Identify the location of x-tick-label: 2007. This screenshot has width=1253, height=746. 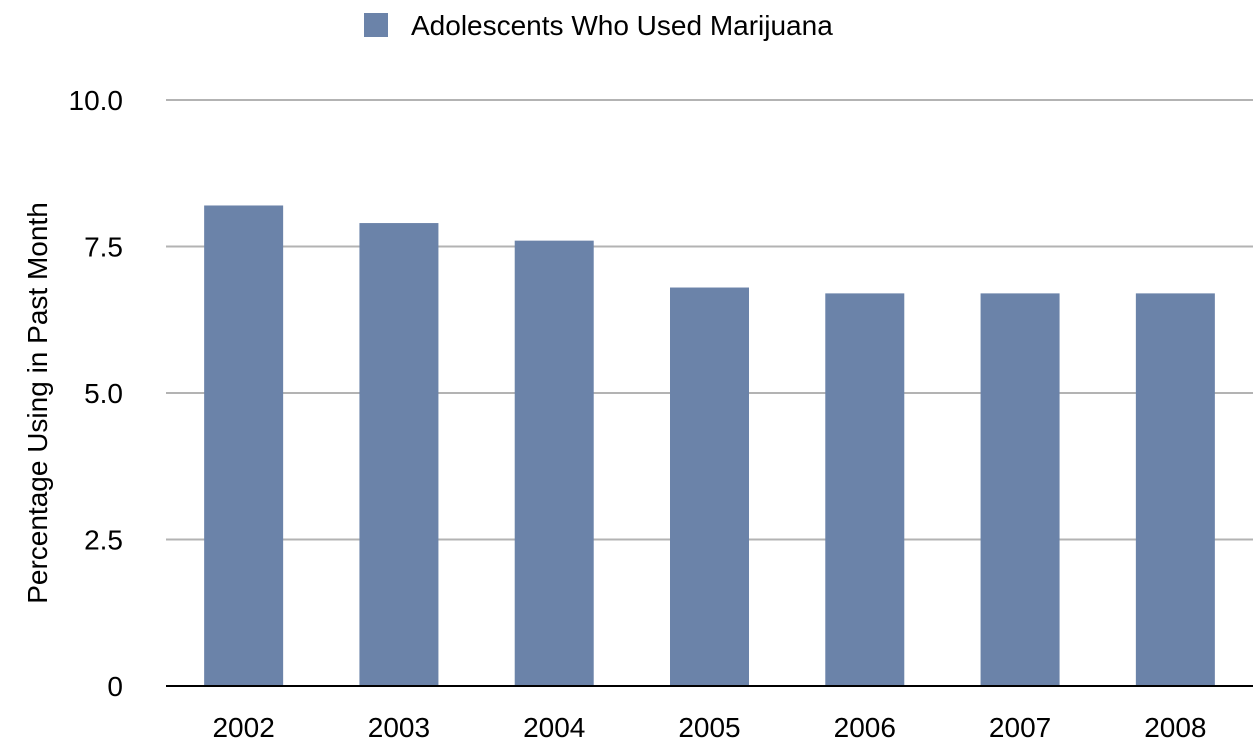
(1020, 727).